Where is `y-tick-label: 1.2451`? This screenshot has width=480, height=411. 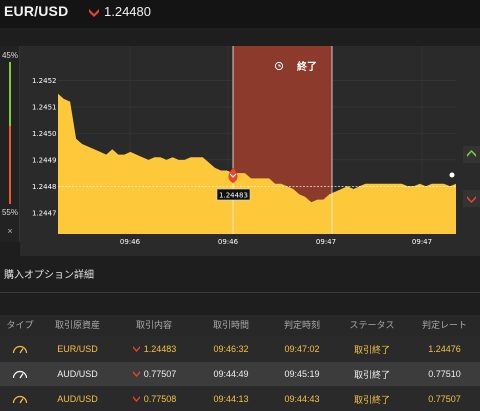
y-tick-label: 1.2451 is located at coordinates (44, 107).